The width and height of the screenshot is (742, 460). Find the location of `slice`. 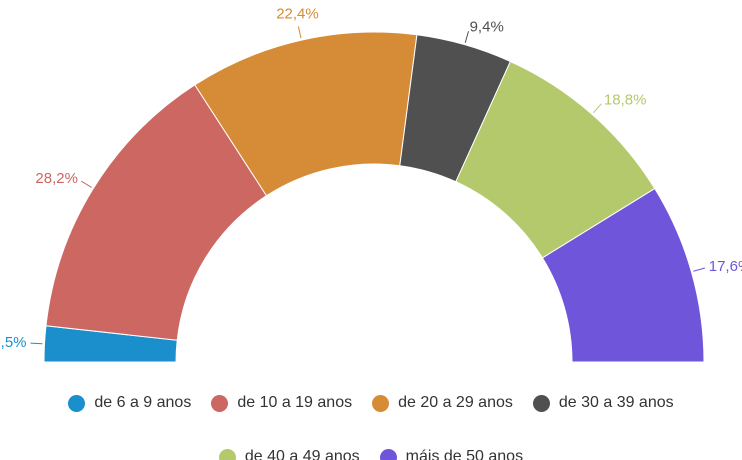

slice is located at coordinates (623, 275).